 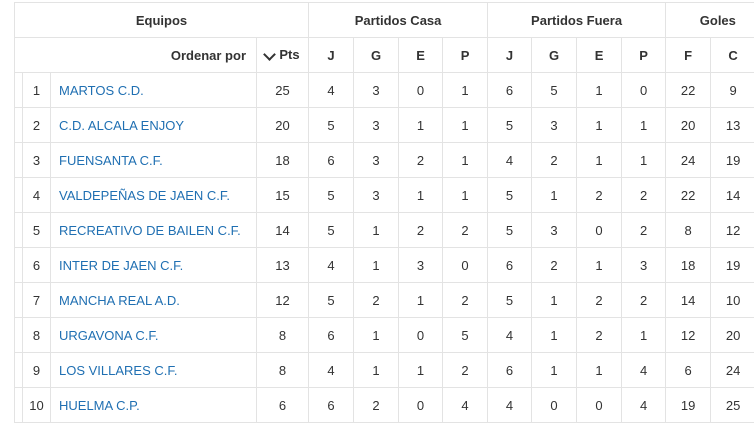 What do you see at coordinates (384, 230) in the screenshot?
I see `table-row: 5 RECREATIVO DE BAILEN C.F. 14 5 1 2 2 5 3 0 2 8 12` at bounding box center [384, 230].